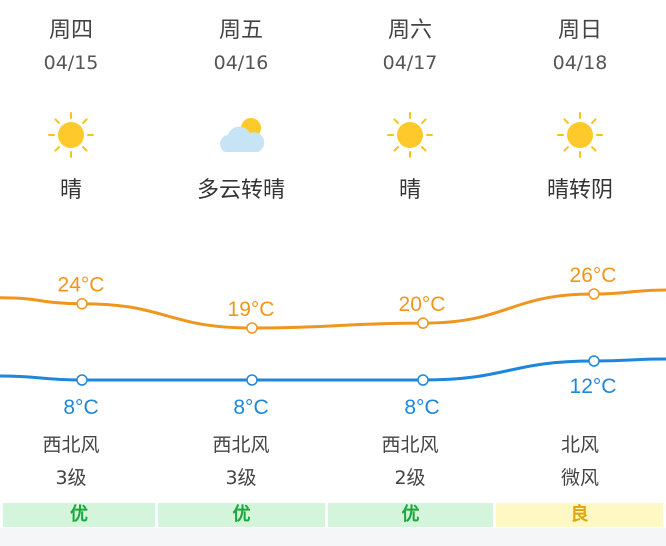 This screenshot has height=546, width=666. I want to click on low-temp-label: 12°C, so click(593, 386).